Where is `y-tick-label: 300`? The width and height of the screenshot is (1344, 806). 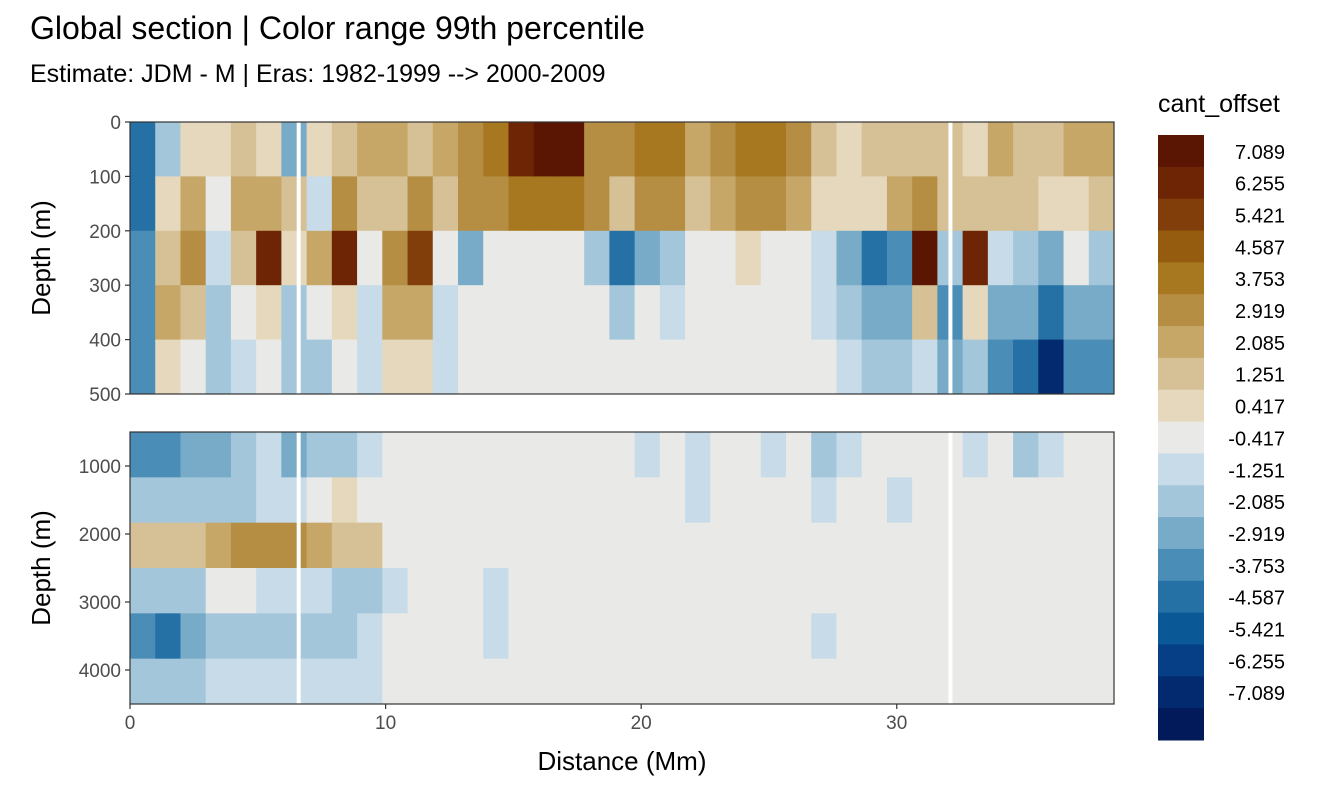
y-tick-label: 300 is located at coordinates (105, 286).